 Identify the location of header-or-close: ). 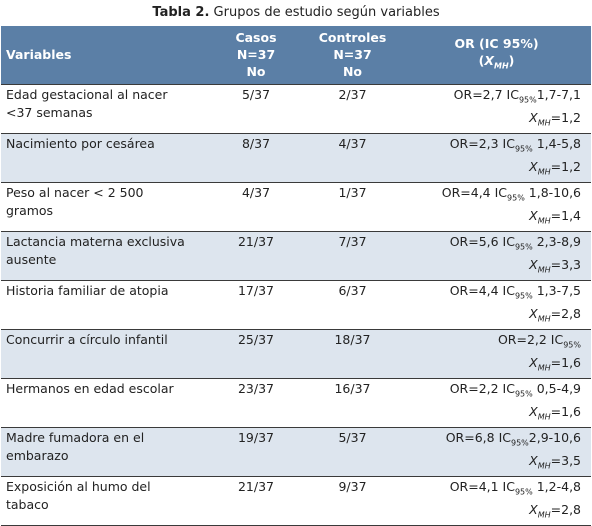
(511, 60).